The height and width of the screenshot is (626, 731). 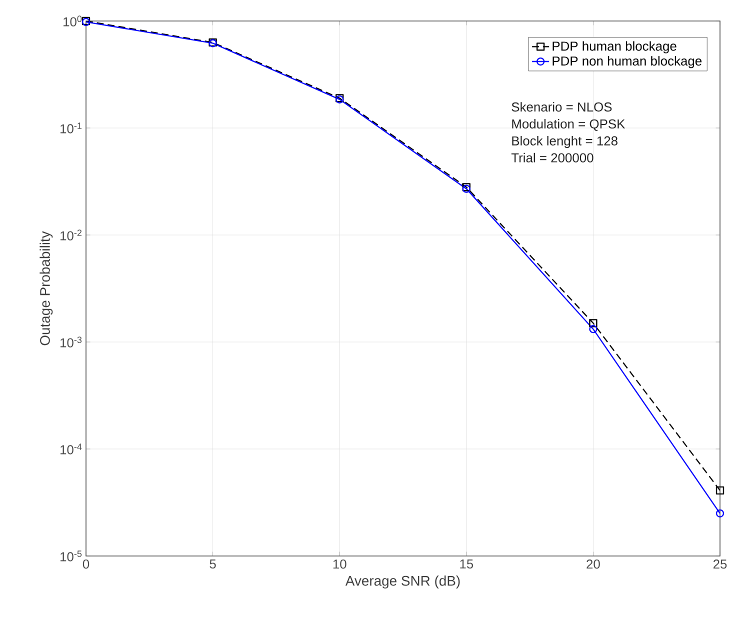 What do you see at coordinates (565, 142) in the screenshot?
I see `annotation: Block lenght = 128` at bounding box center [565, 142].